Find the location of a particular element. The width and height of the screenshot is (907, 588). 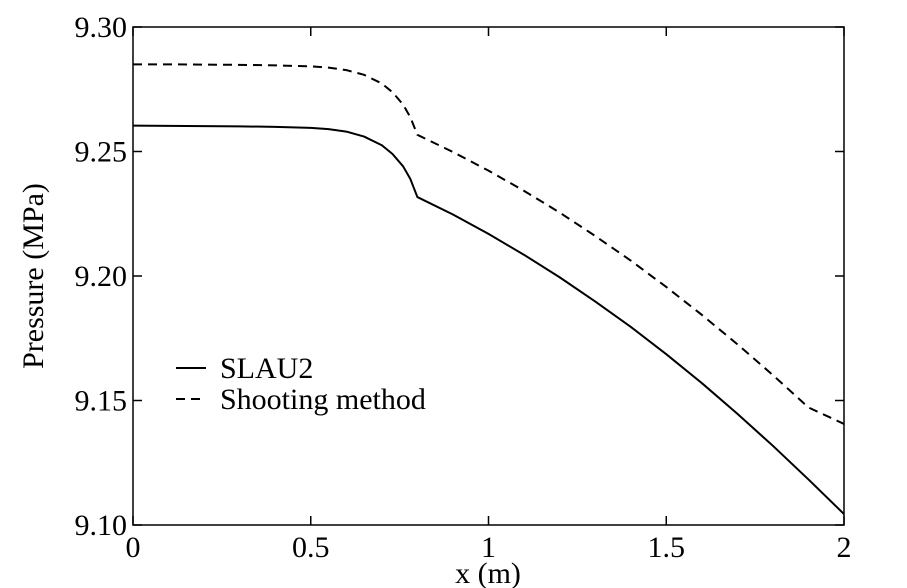

x-tick-label-0: 0 is located at coordinates (133, 547).